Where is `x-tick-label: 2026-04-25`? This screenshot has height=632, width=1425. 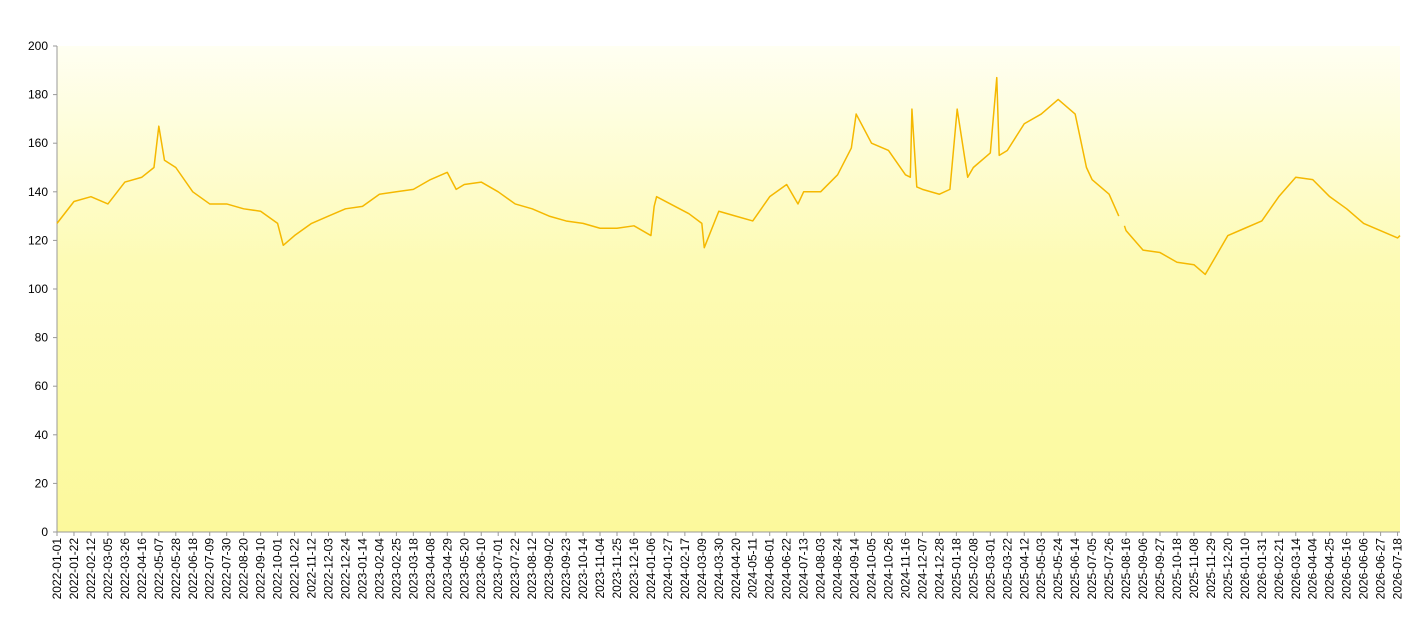
x-tick-label: 2026-04-25 is located at coordinates (1330, 569).